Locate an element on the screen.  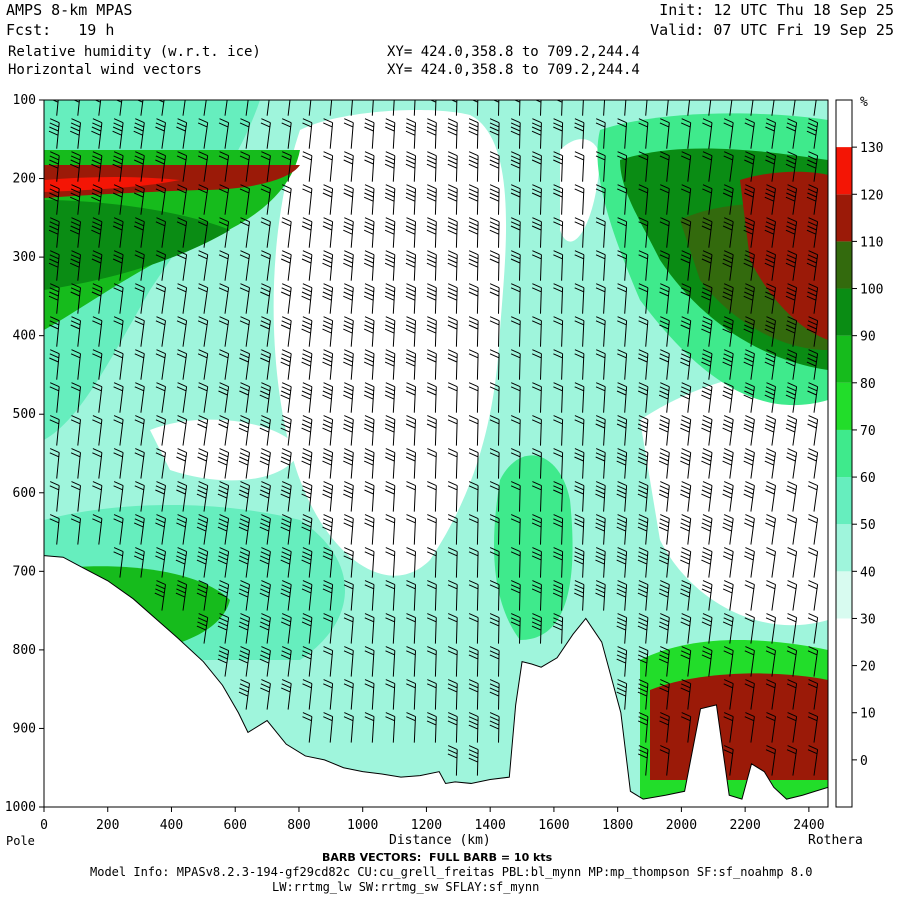
x-endpoint-left: Pole is located at coordinates (20, 841).